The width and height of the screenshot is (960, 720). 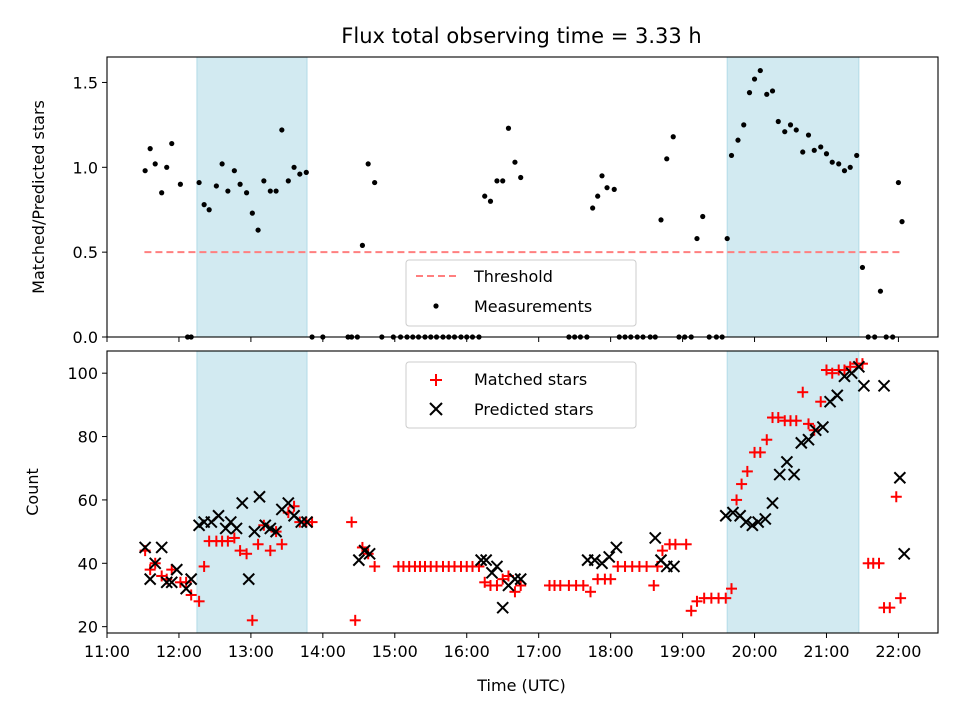 I want to click on legend-predicted-swatch, so click(x=436, y=409).